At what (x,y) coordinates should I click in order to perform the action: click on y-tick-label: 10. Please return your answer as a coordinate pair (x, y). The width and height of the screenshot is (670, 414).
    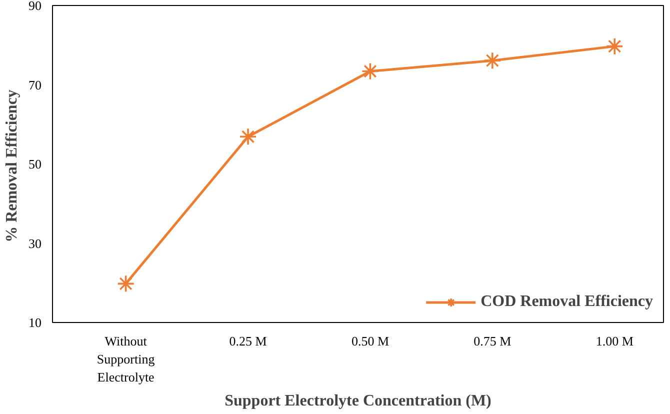
    Looking at the image, I should click on (35, 322).